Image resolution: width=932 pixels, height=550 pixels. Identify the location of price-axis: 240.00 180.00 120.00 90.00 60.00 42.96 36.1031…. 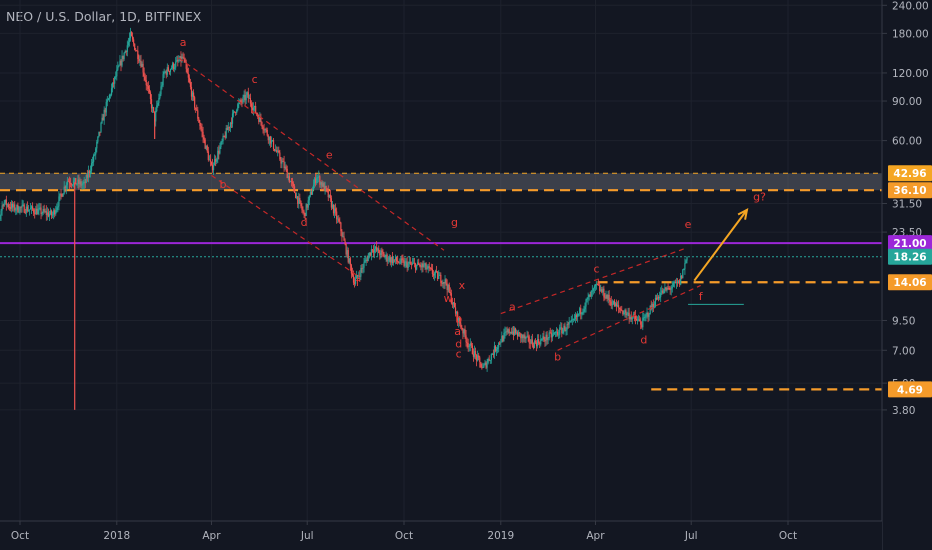
(906, 275).